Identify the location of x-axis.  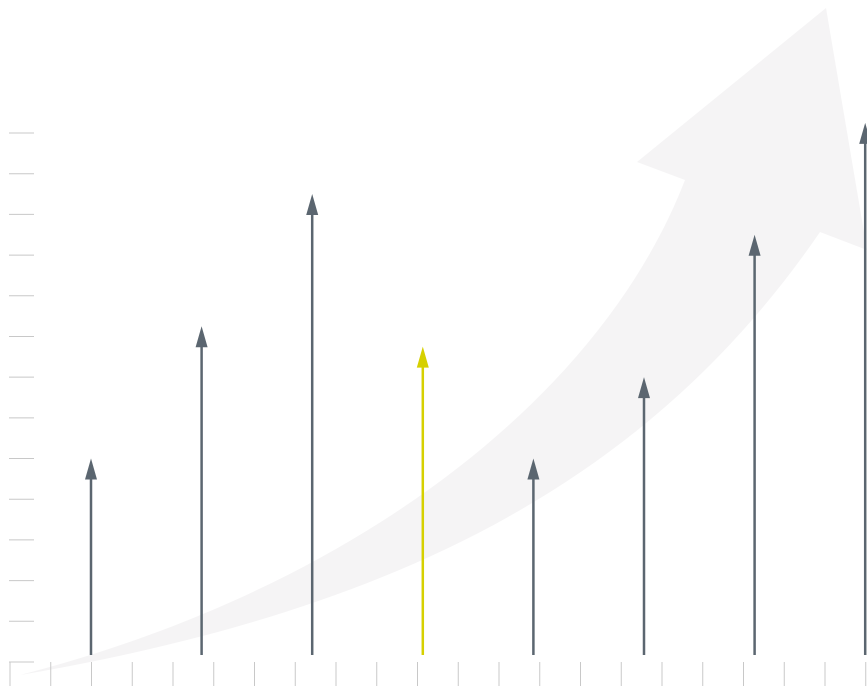
(438, 674).